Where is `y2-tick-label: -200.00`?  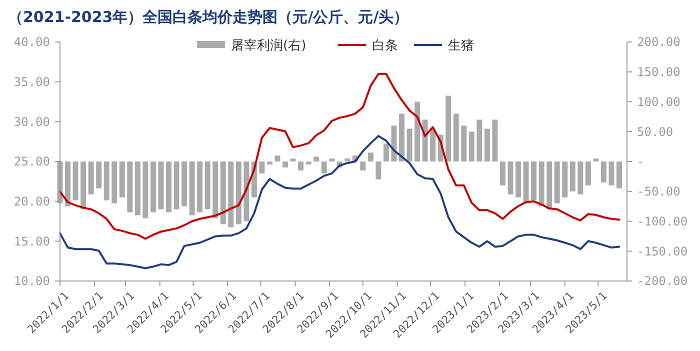
y2-tick-label: -200.00 is located at coordinates (662, 281).